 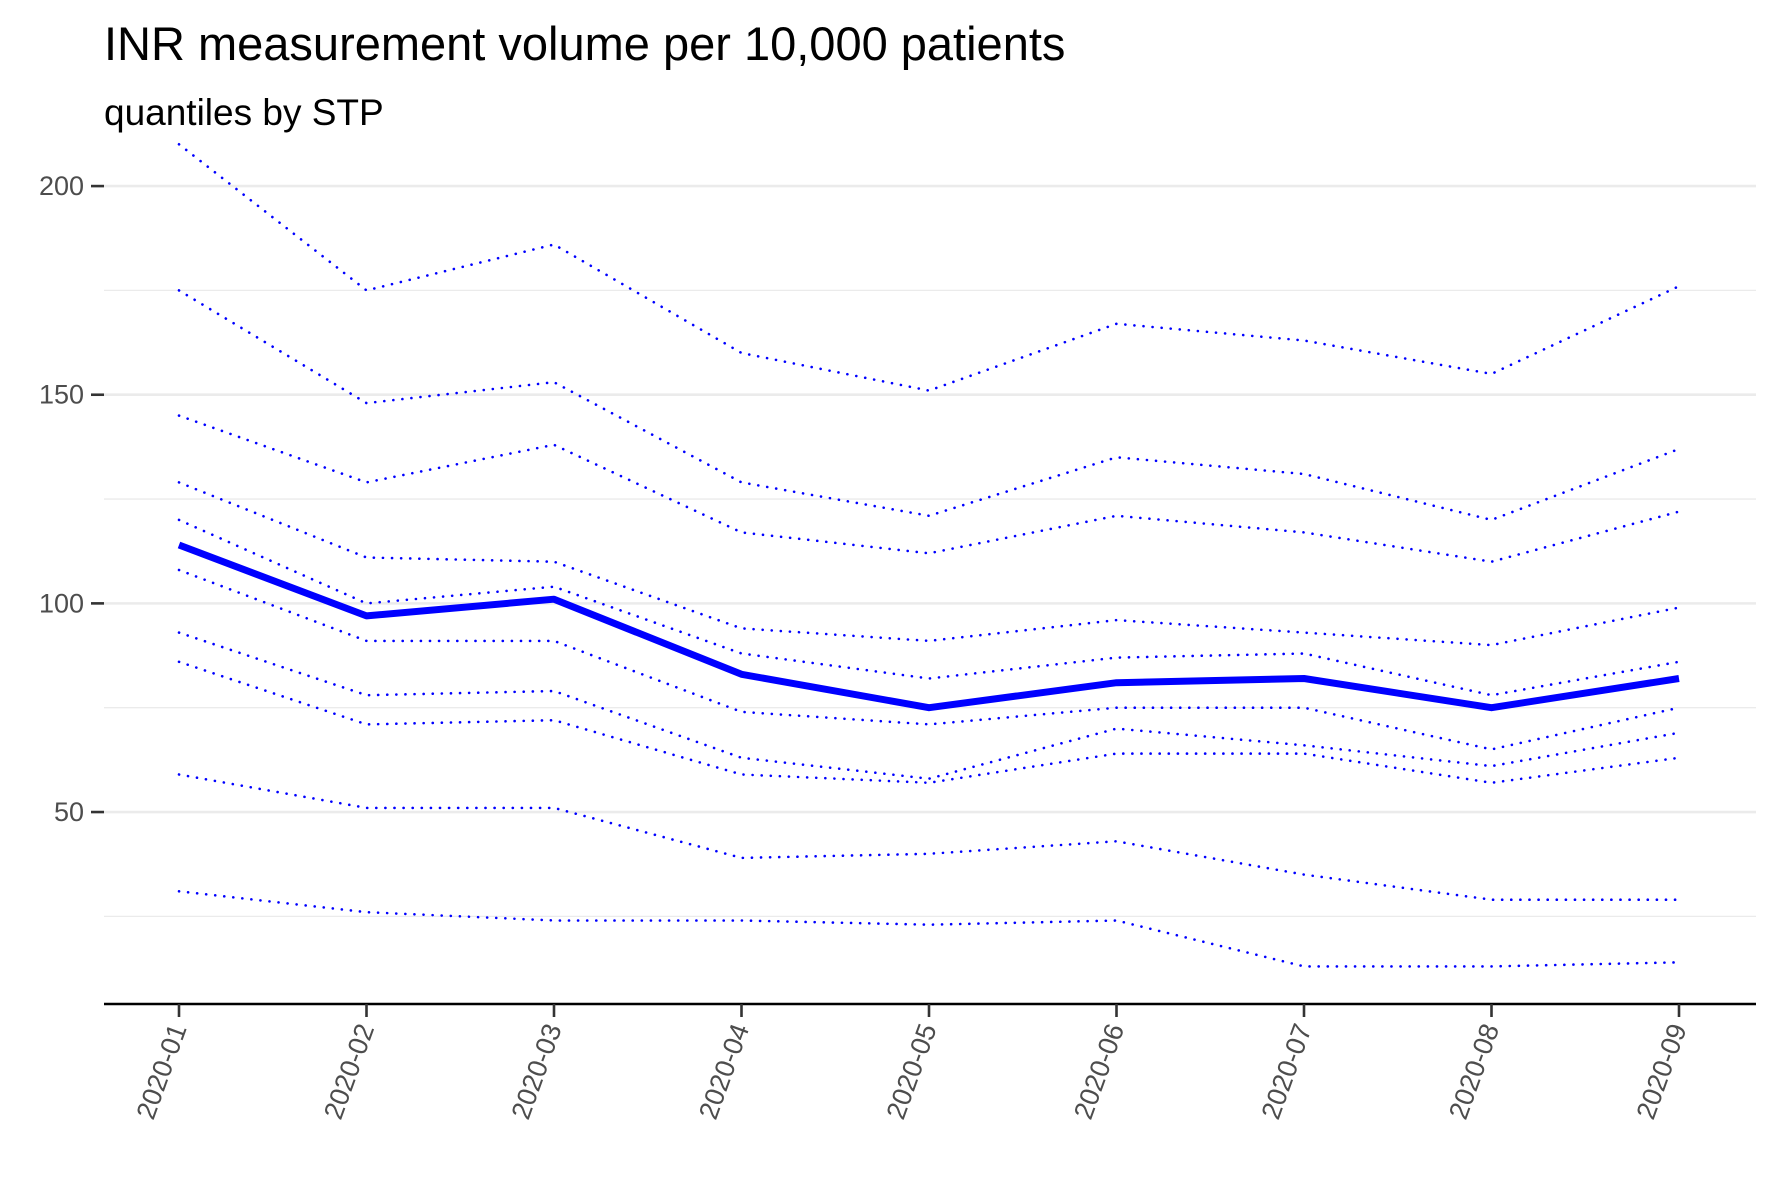 I want to click on x-tick-label: 2020-04, so click(x=724, y=1071).